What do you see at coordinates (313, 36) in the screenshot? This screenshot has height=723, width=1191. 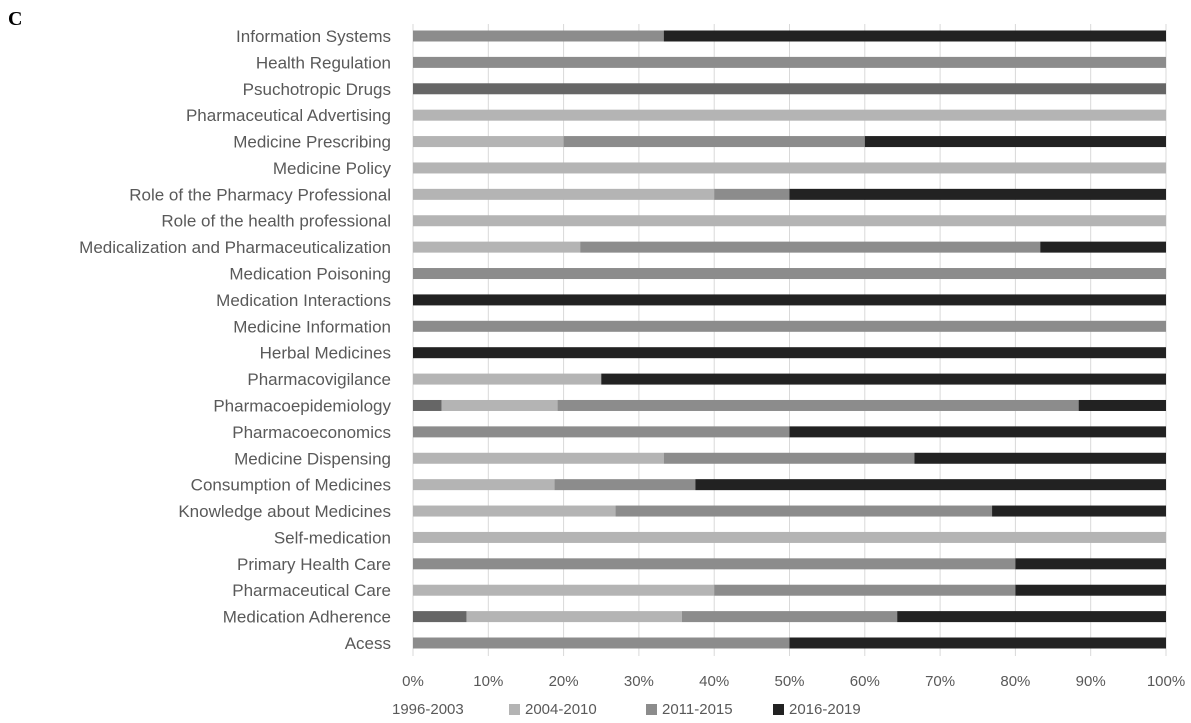 I see `category-label: Information Systems` at bounding box center [313, 36].